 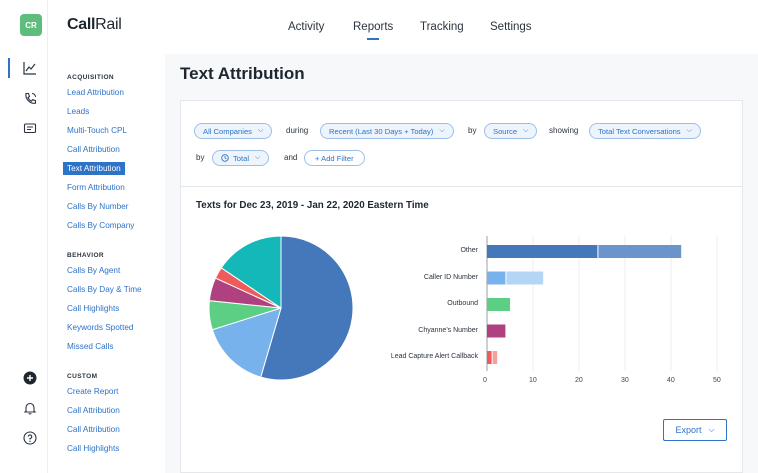 What do you see at coordinates (462, 303) in the screenshot?
I see `bar-label-2: Outbound` at bounding box center [462, 303].